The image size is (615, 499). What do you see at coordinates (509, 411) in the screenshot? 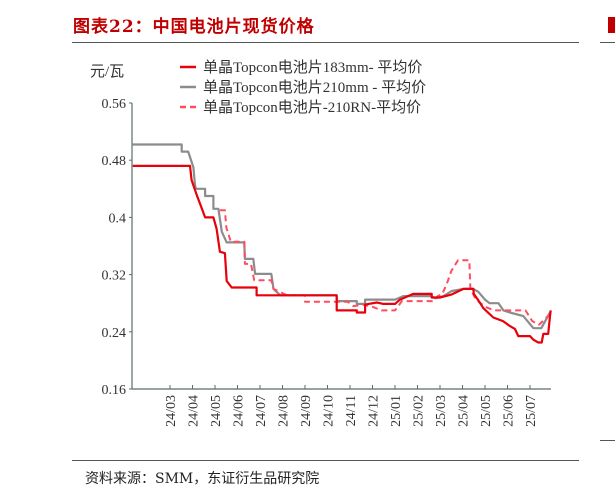
I see `x-tick-label: 25/06` at bounding box center [509, 411].